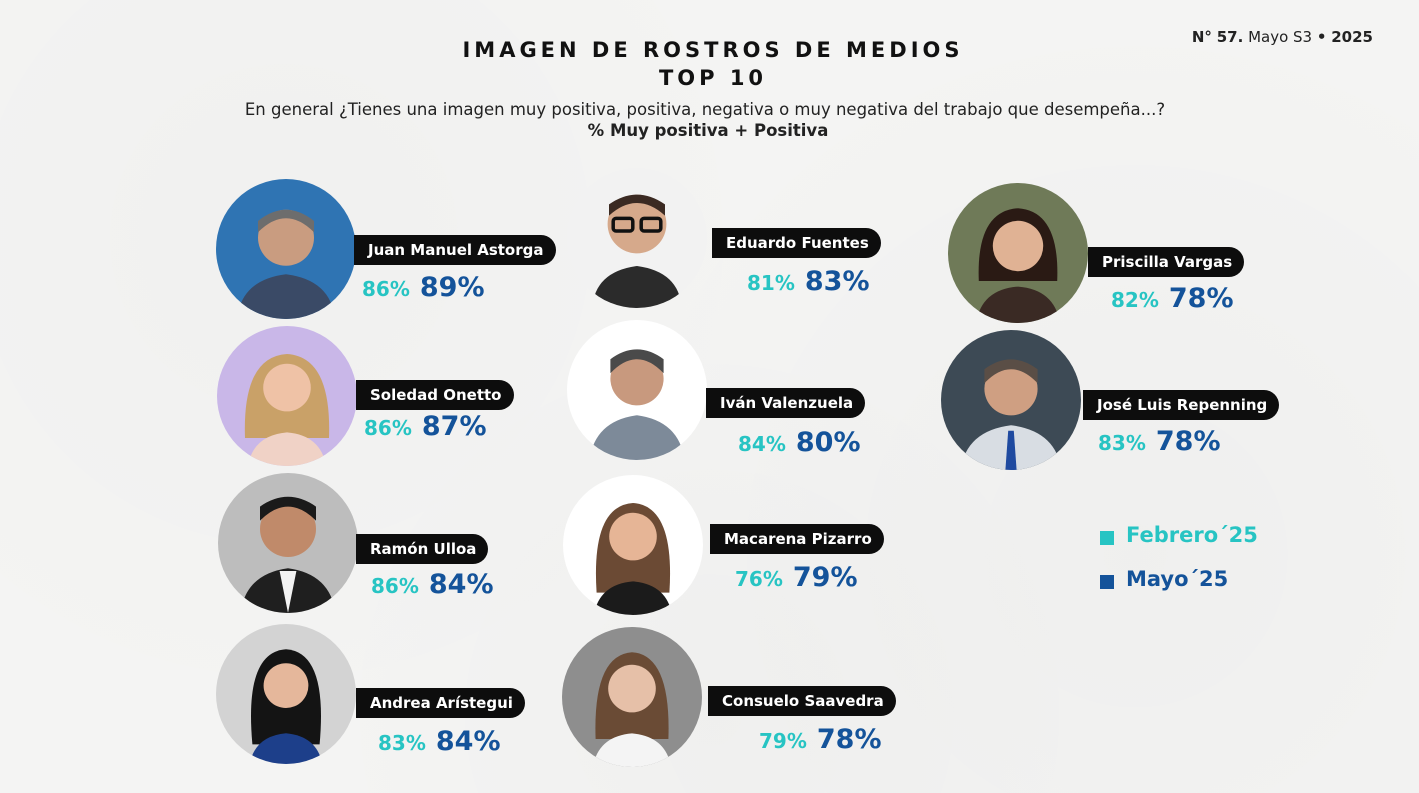 Image resolution: width=1419 pixels, height=793 pixels. What do you see at coordinates (771, 283) in the screenshot?
I see `february-value: 81%` at bounding box center [771, 283].